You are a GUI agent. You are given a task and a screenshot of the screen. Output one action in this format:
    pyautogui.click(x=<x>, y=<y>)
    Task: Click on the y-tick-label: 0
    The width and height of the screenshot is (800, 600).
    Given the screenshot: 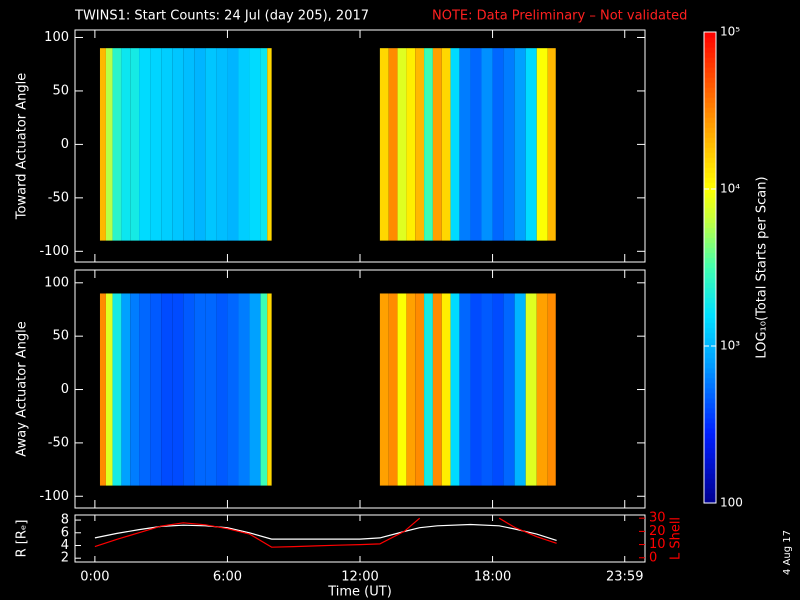 What is the action you would take?
    pyautogui.click(x=65, y=389)
    